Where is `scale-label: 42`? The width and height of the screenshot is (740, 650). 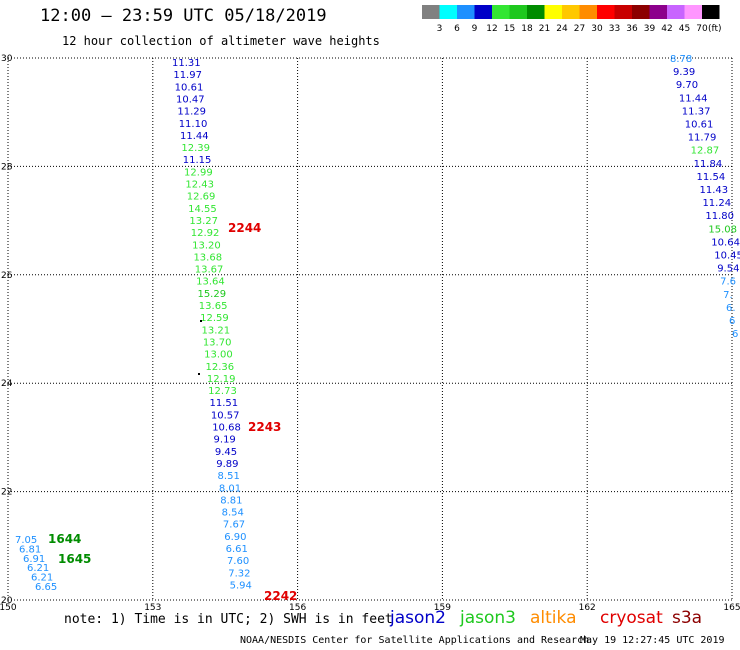
scale-label: 42 is located at coordinates (666, 29).